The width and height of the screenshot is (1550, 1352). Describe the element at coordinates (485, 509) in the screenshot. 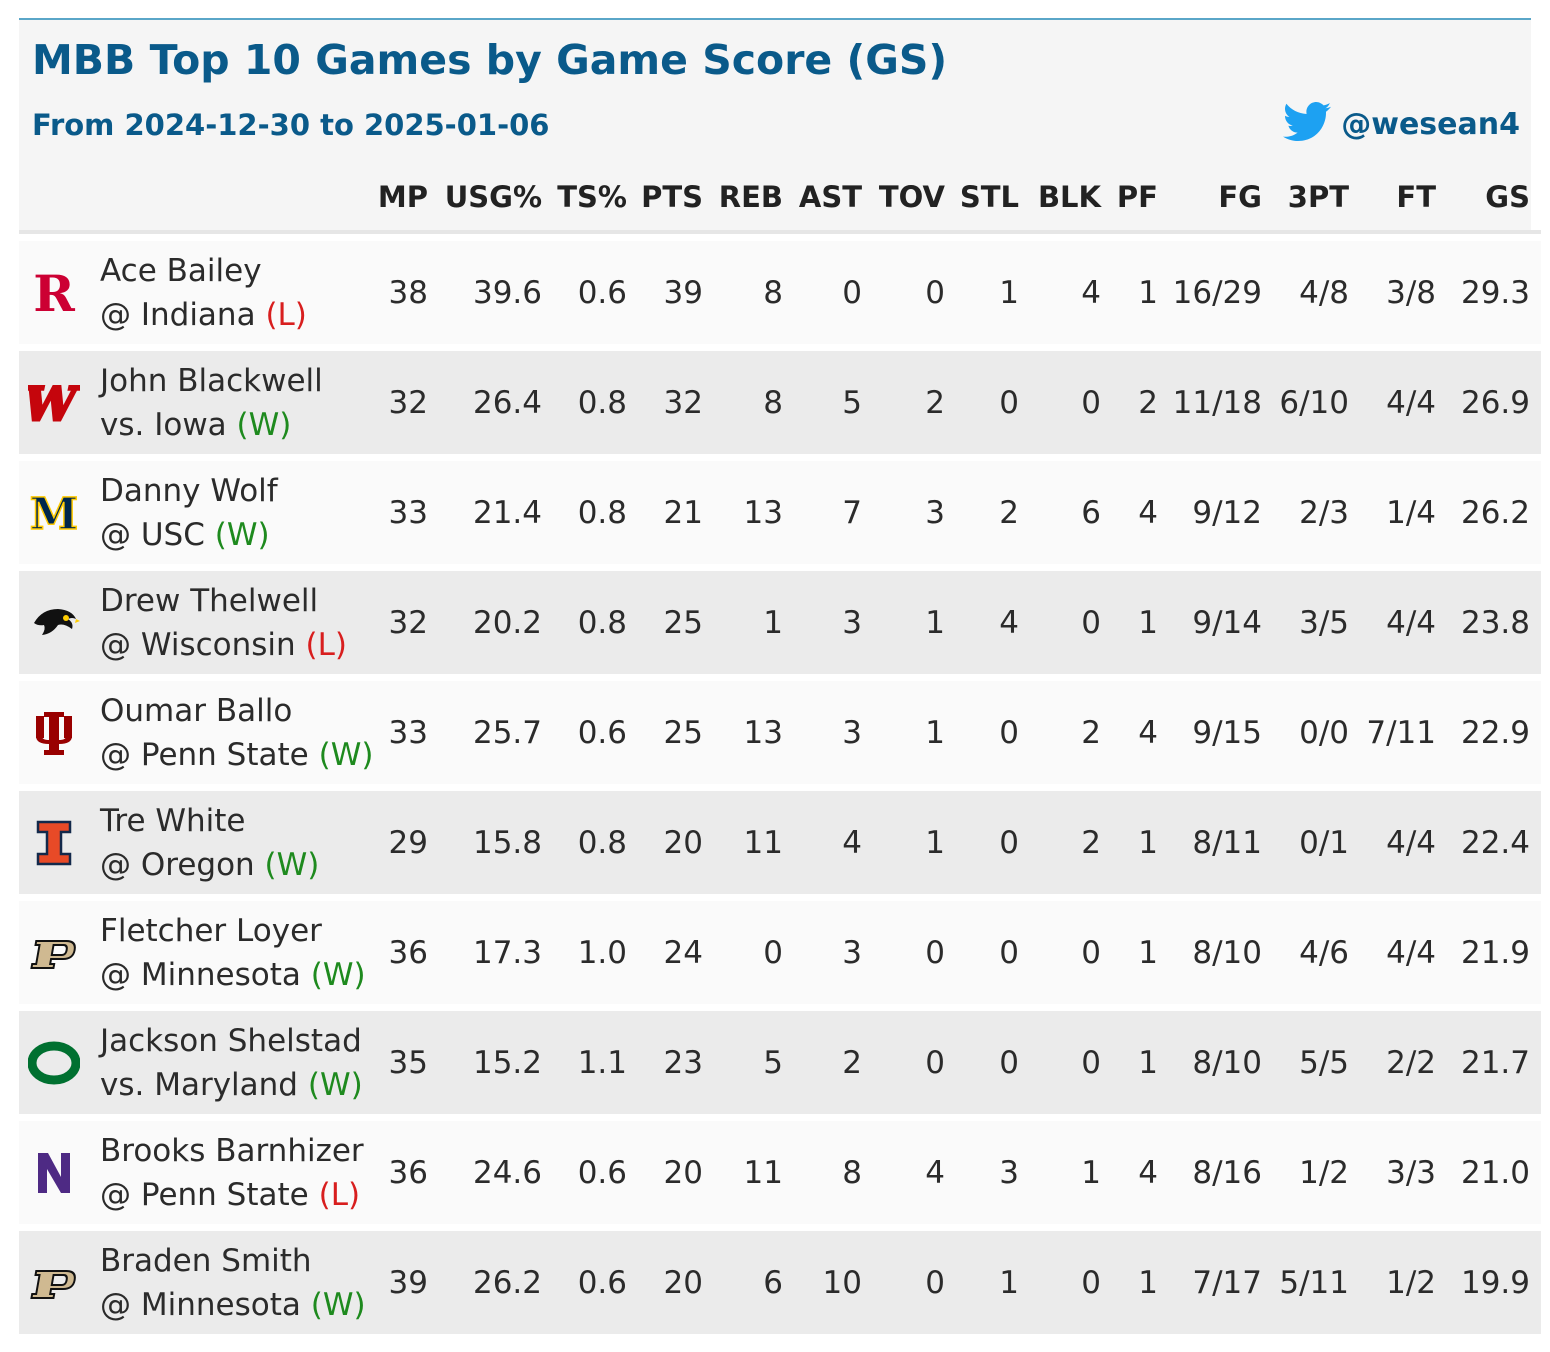

I see `stat-usg: 21.4` at that location.